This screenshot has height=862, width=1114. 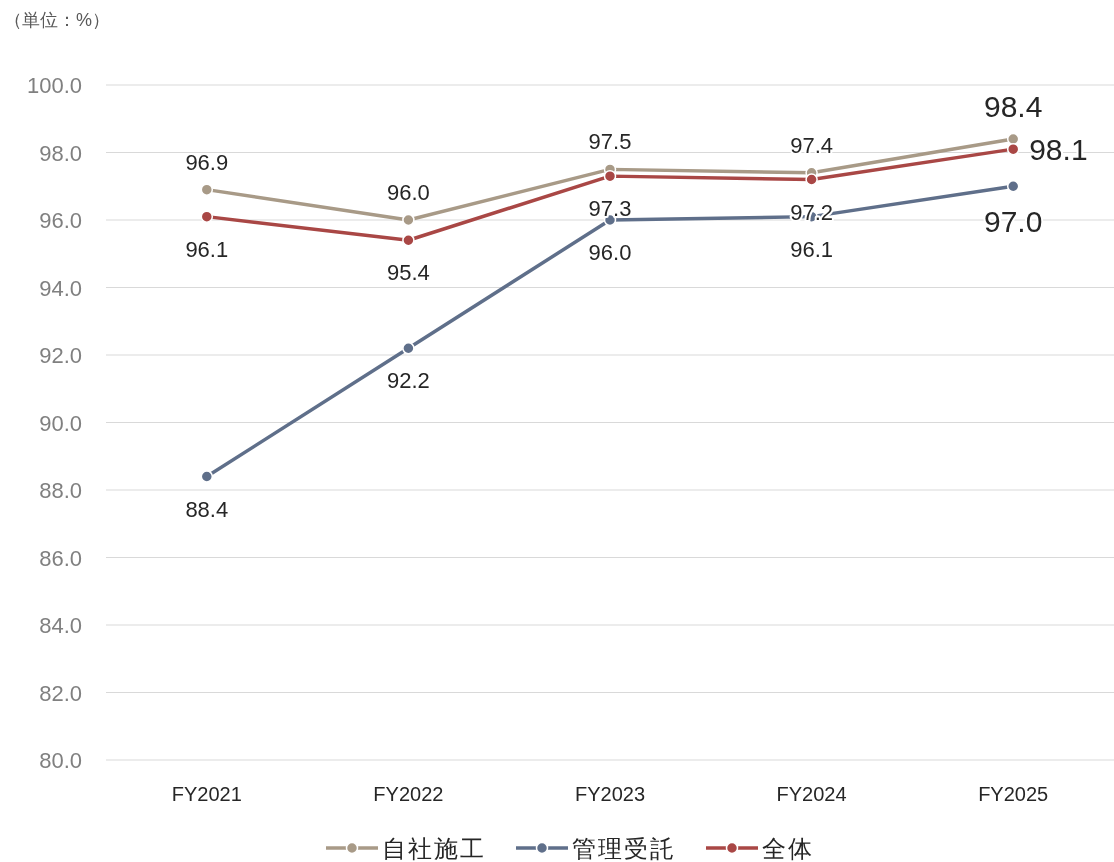 I want to click on legend-label: 管理受託, so click(x=624, y=848).